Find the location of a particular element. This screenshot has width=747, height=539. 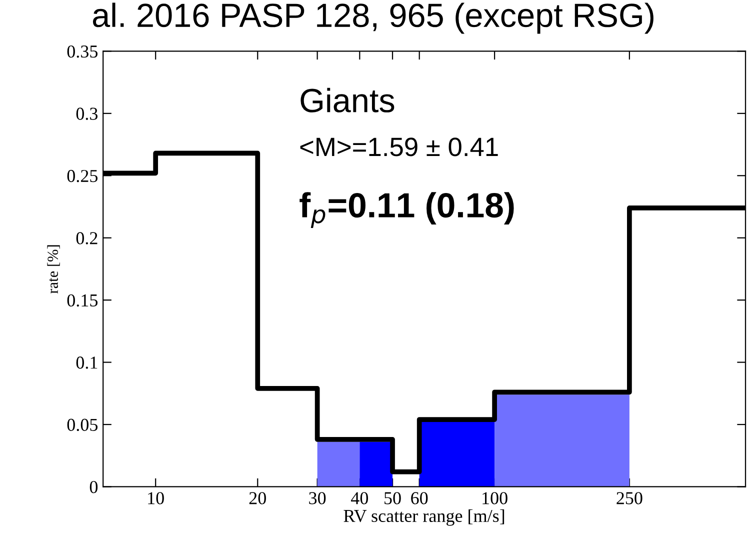

x-tick-label: 60 is located at coordinates (419, 498).